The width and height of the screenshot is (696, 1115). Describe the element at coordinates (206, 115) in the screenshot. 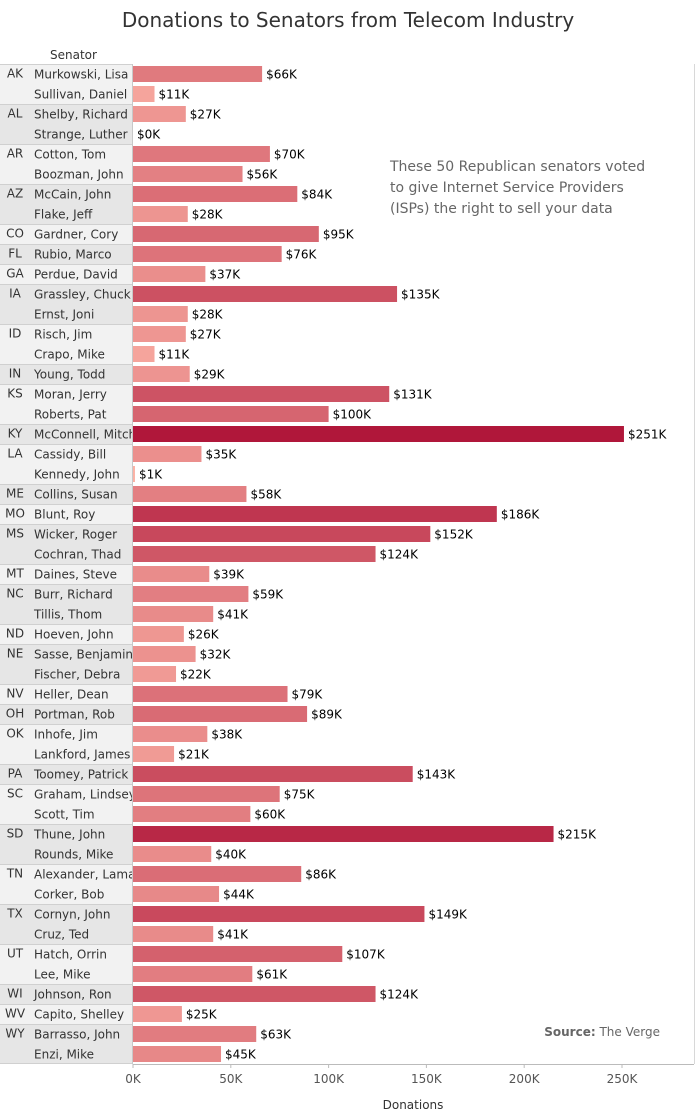

I see `bar-value-label: $27K` at that location.